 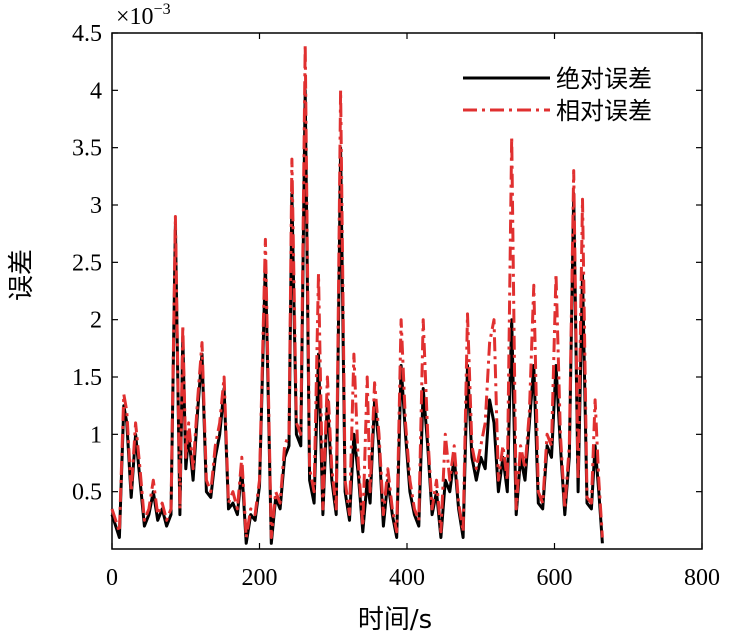 What do you see at coordinates (702, 578) in the screenshot?
I see `x-tick-label: 800` at bounding box center [702, 578].